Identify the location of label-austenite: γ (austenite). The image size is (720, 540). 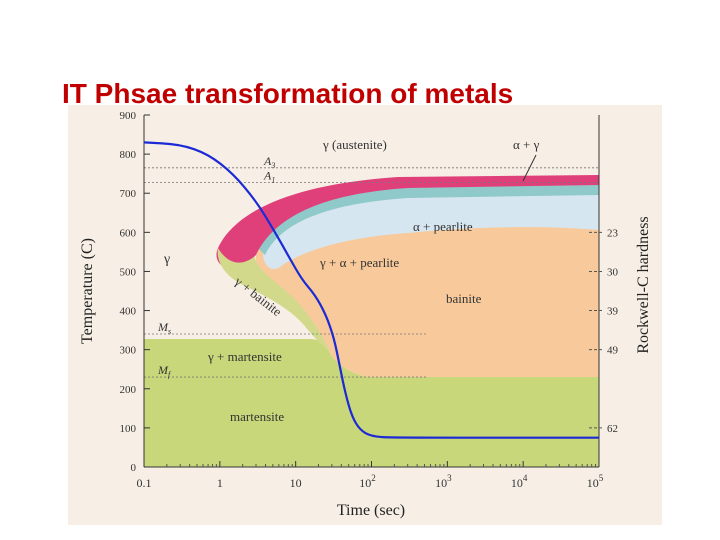
(354, 144).